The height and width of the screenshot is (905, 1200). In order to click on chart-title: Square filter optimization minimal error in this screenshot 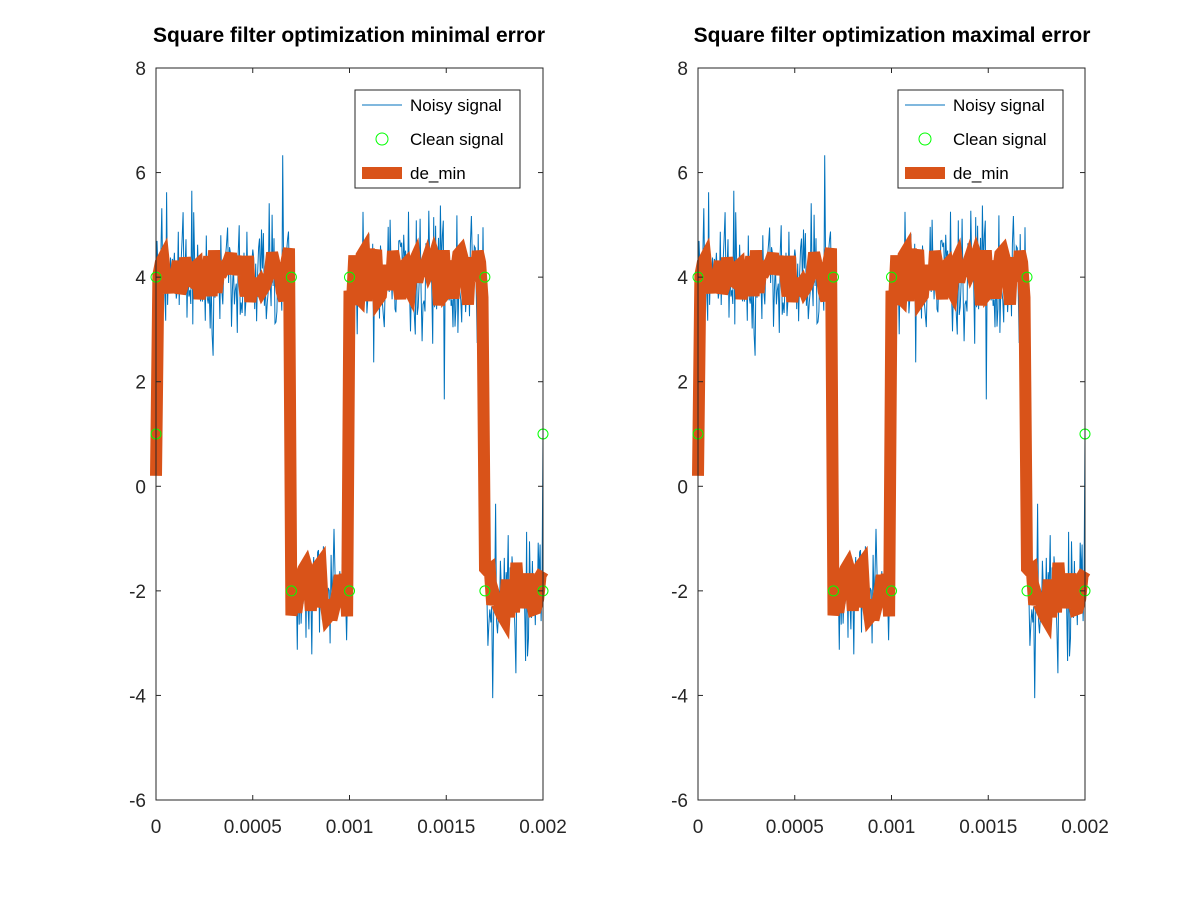, I will do `click(349, 35)`.